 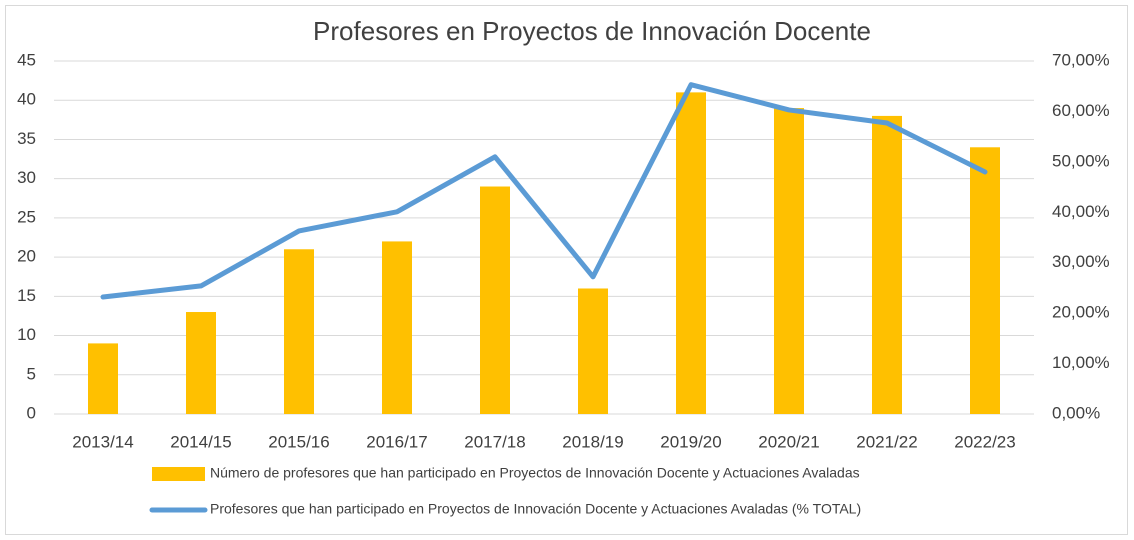 I want to click on y-tick-label: 5, so click(x=31, y=373).